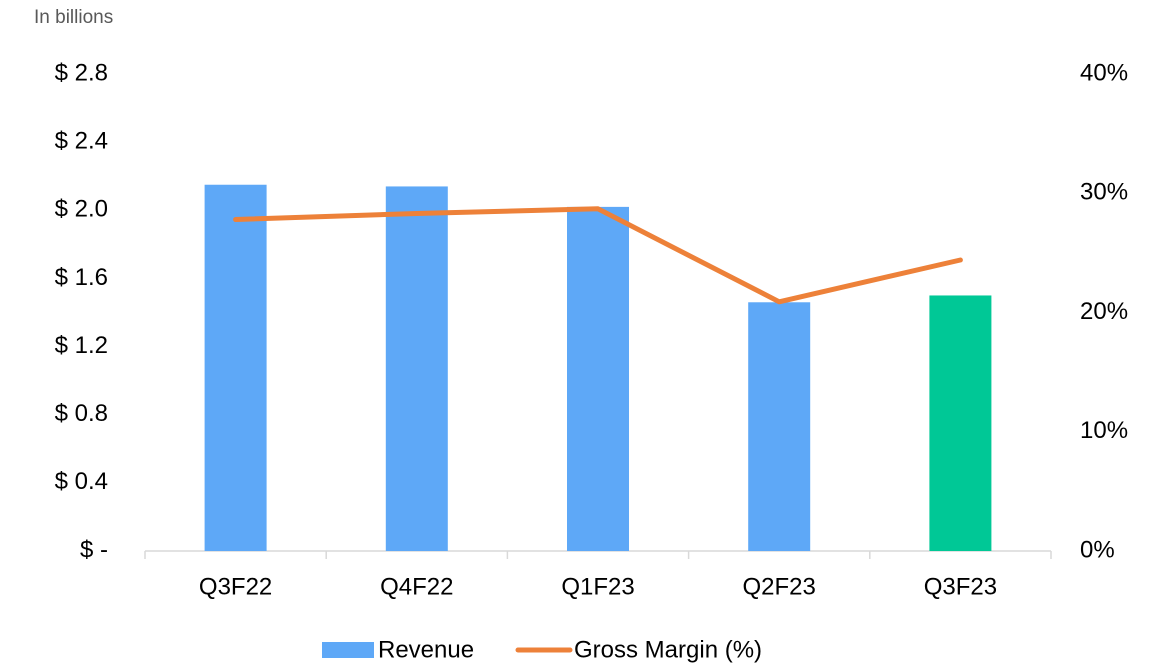 This screenshot has width=1175, height=667. Describe the element at coordinates (348, 650) in the screenshot. I see `legend-swatch` at that location.